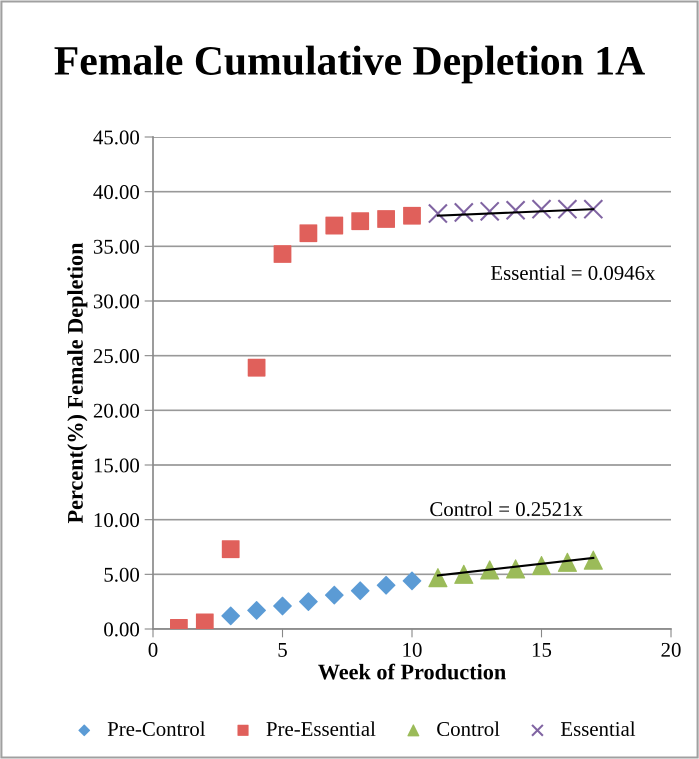  What do you see at coordinates (468, 728) in the screenshot?
I see `legend-label: Control` at bounding box center [468, 728].